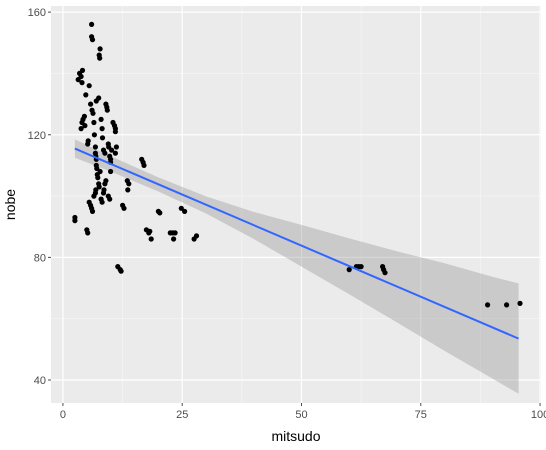 This screenshot has width=546, height=450. I want to click on y-tick-label-3: 160, so click(37, 13).